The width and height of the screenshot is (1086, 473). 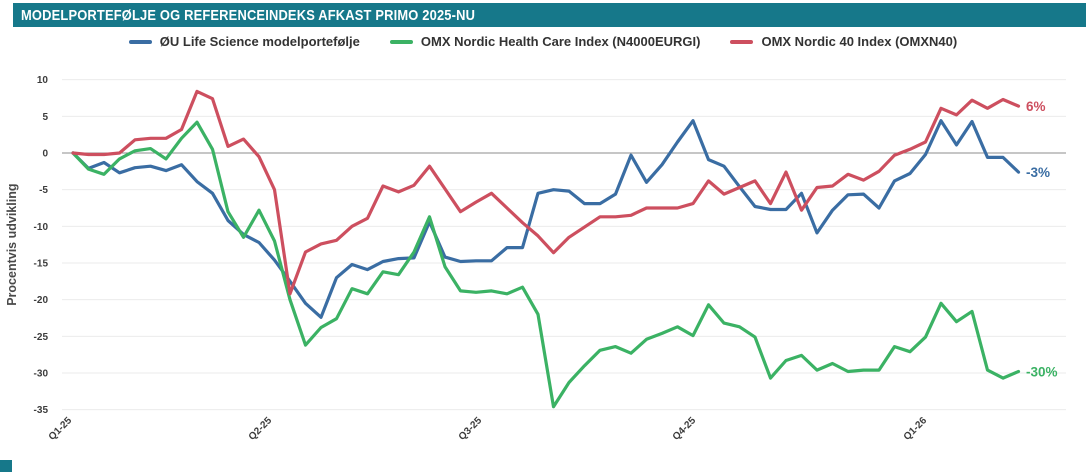 What do you see at coordinates (41, 337) in the screenshot?
I see `y-tick-label: -25` at bounding box center [41, 337].